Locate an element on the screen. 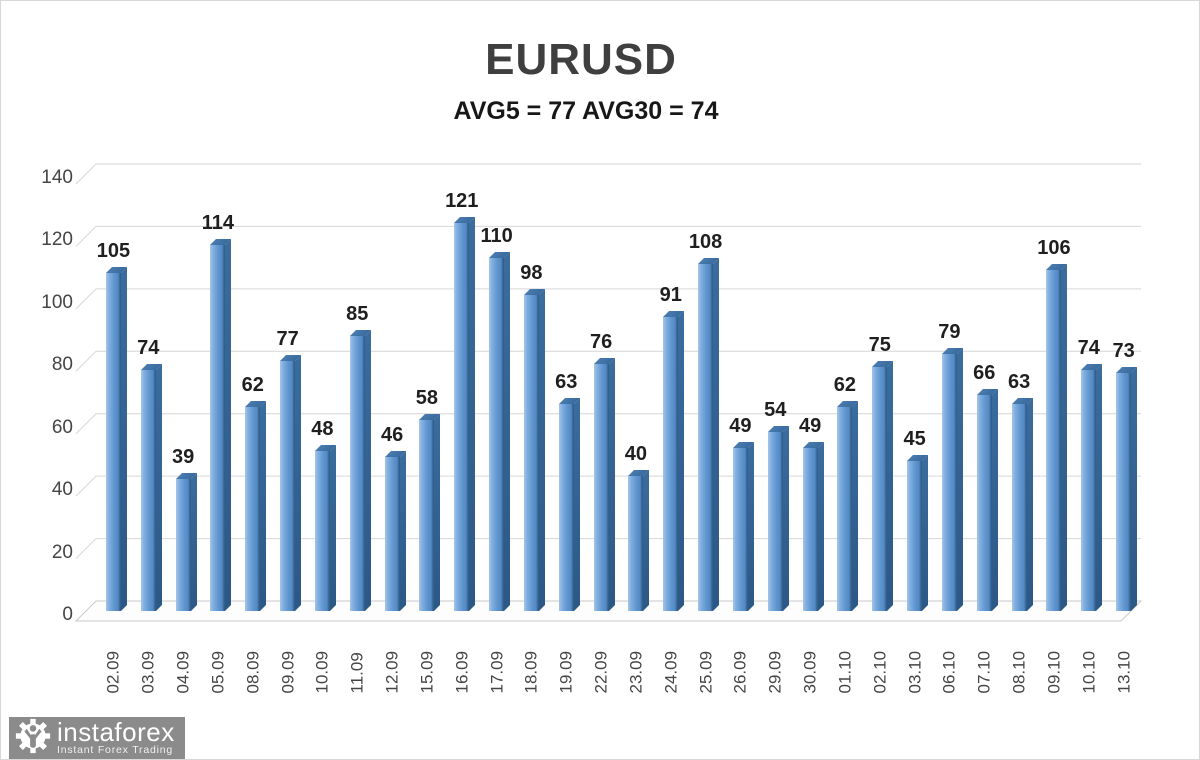 This screenshot has height=760, width=1200. x-tick-label: 02.09 is located at coordinates (113, 672).